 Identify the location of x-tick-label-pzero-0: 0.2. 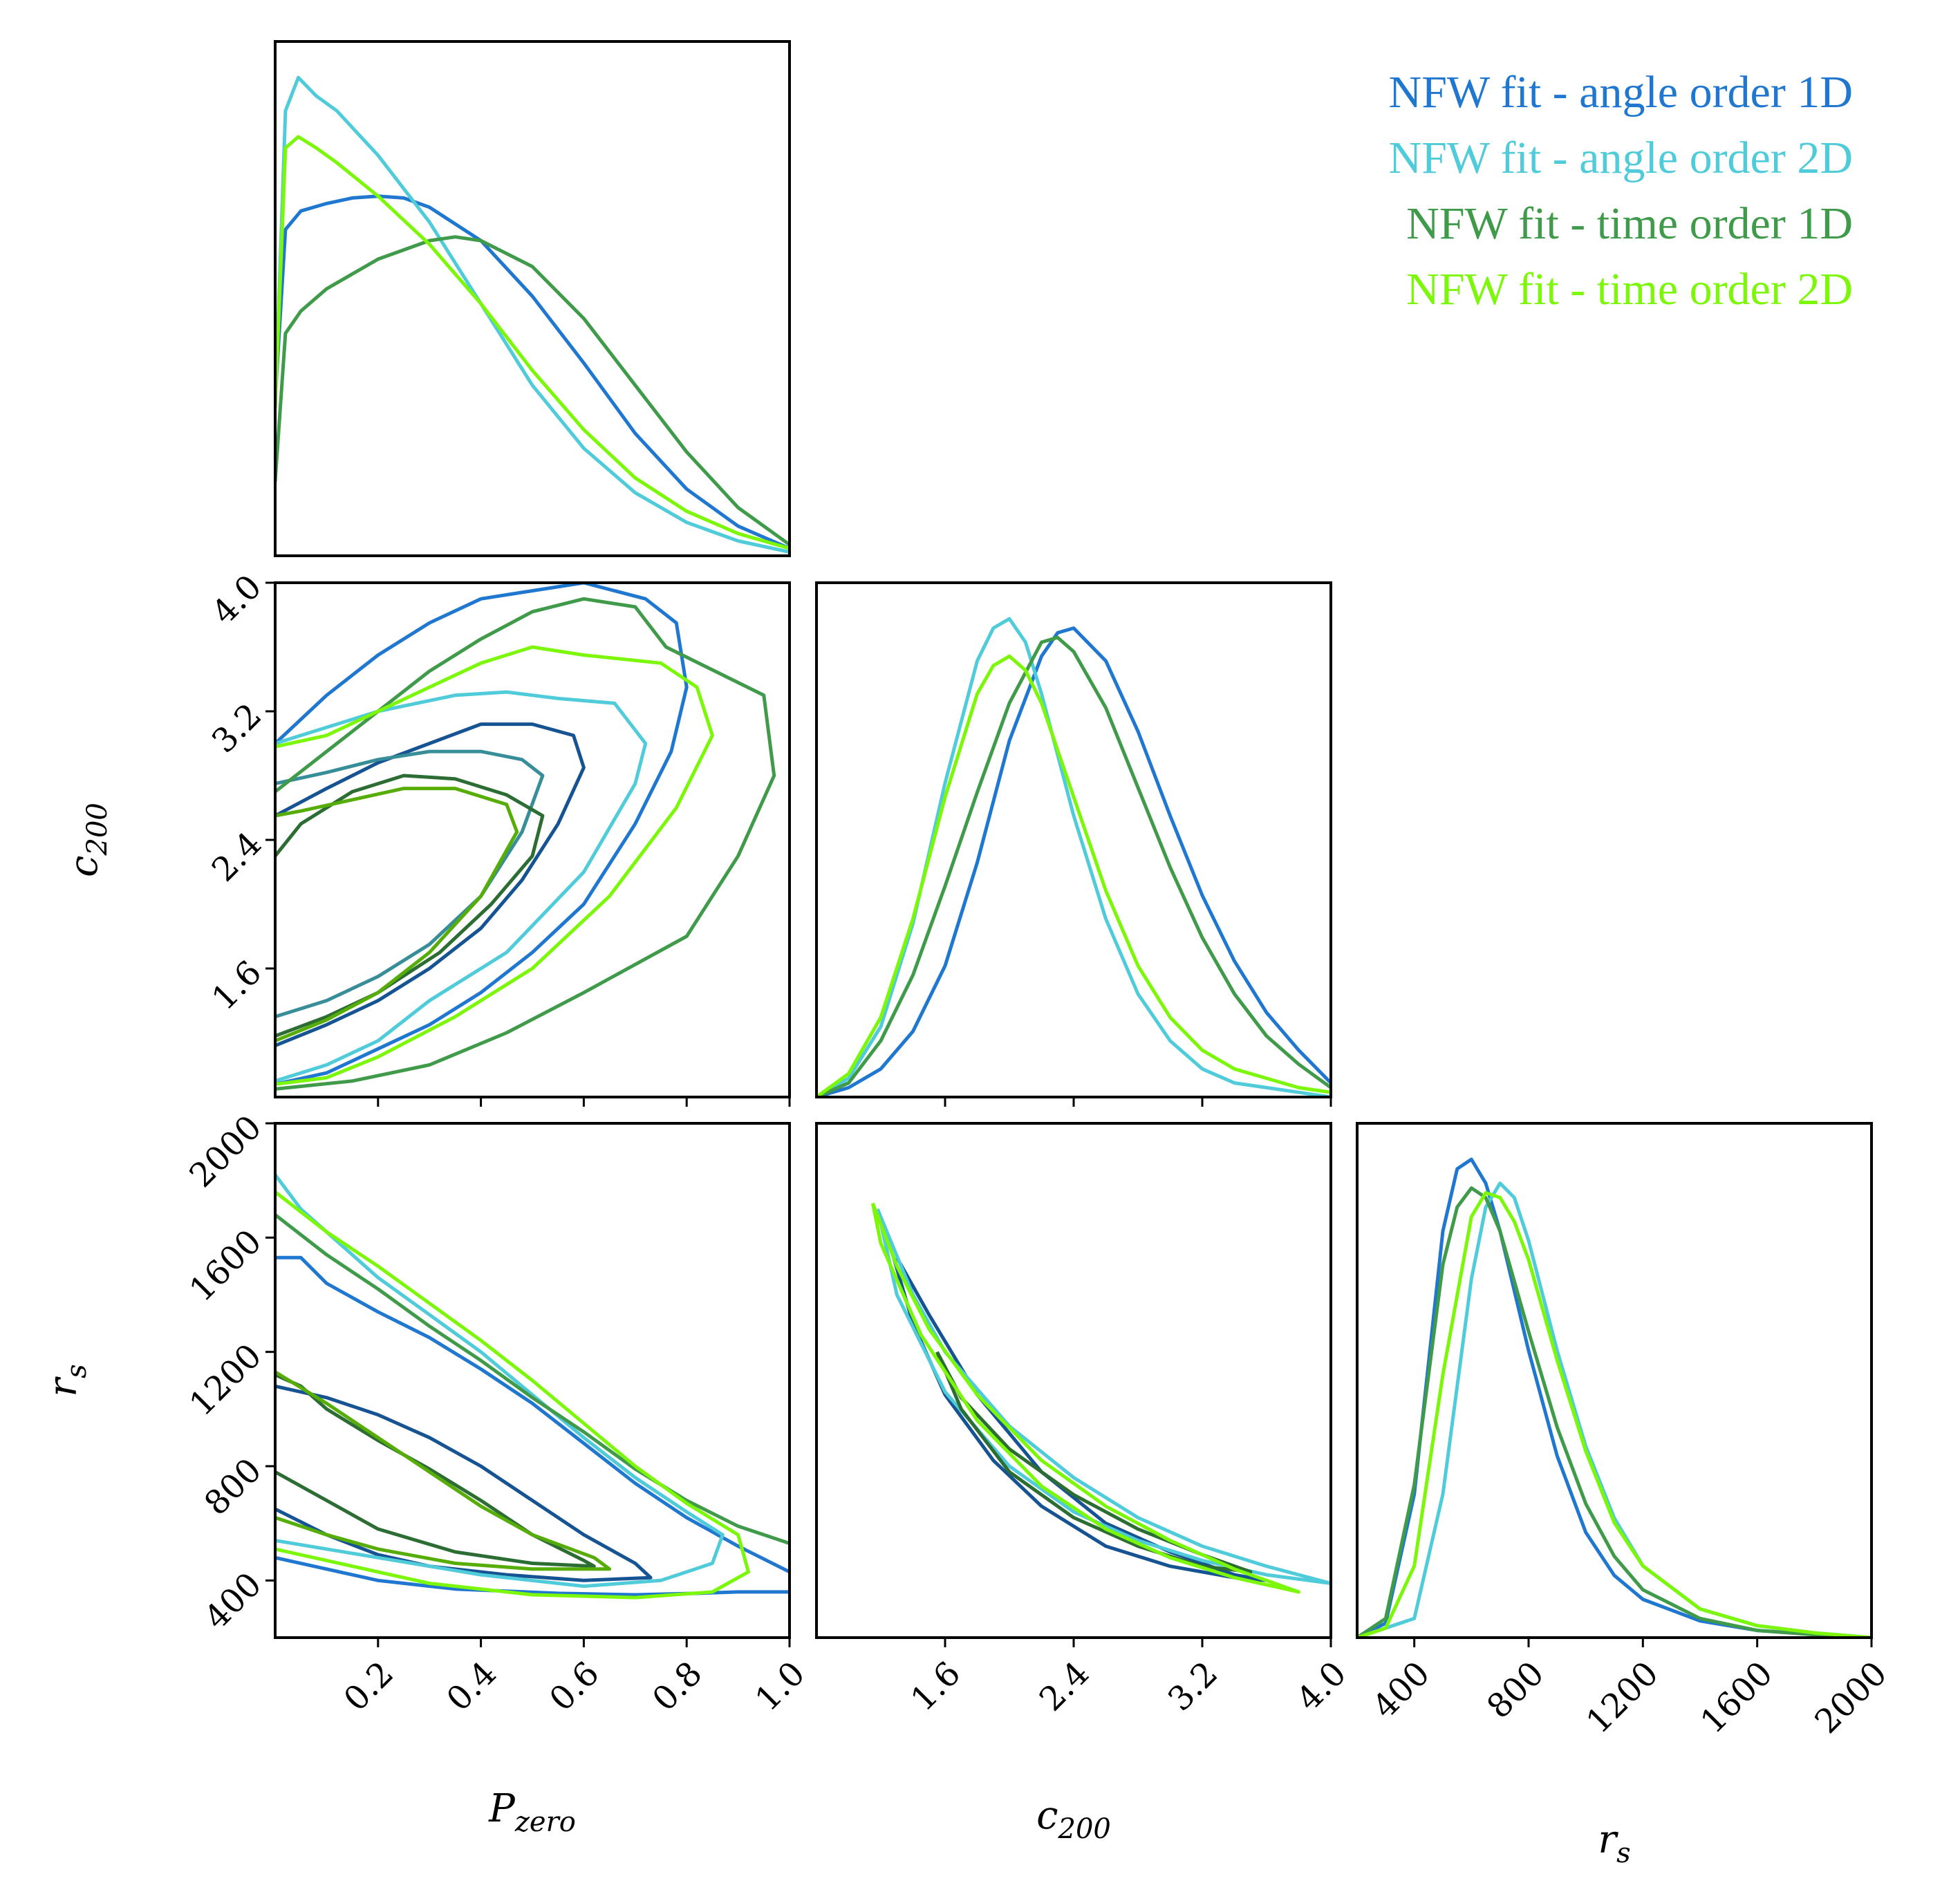
(369, 1686).